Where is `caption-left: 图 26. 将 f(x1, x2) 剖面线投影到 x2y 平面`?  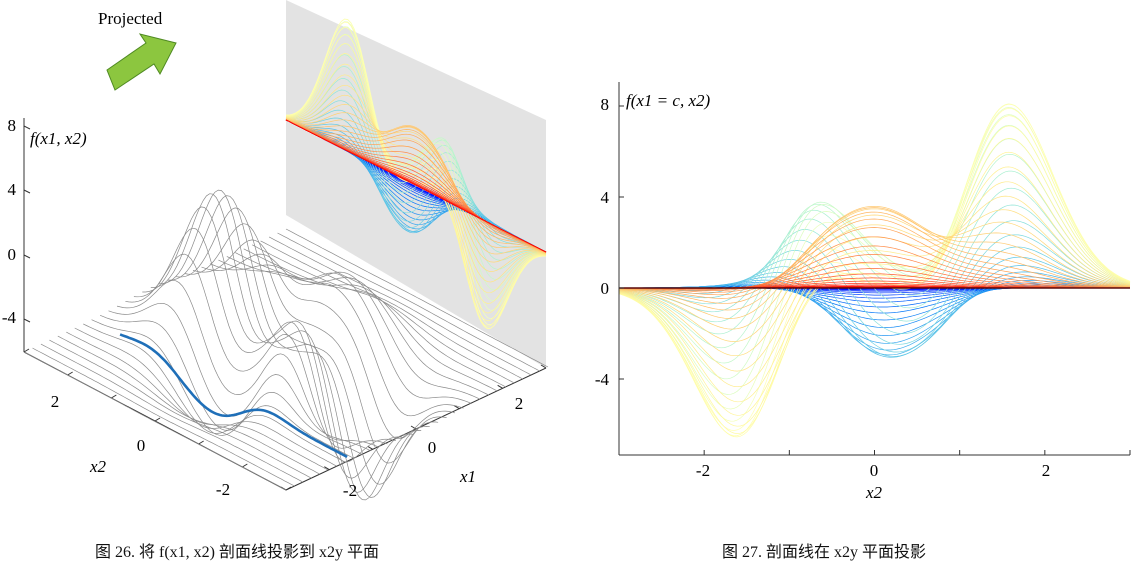
caption-left: 图 26. 将 f(x1, x2) 剖面线投影到 x2y 平面 is located at coordinates (237, 552).